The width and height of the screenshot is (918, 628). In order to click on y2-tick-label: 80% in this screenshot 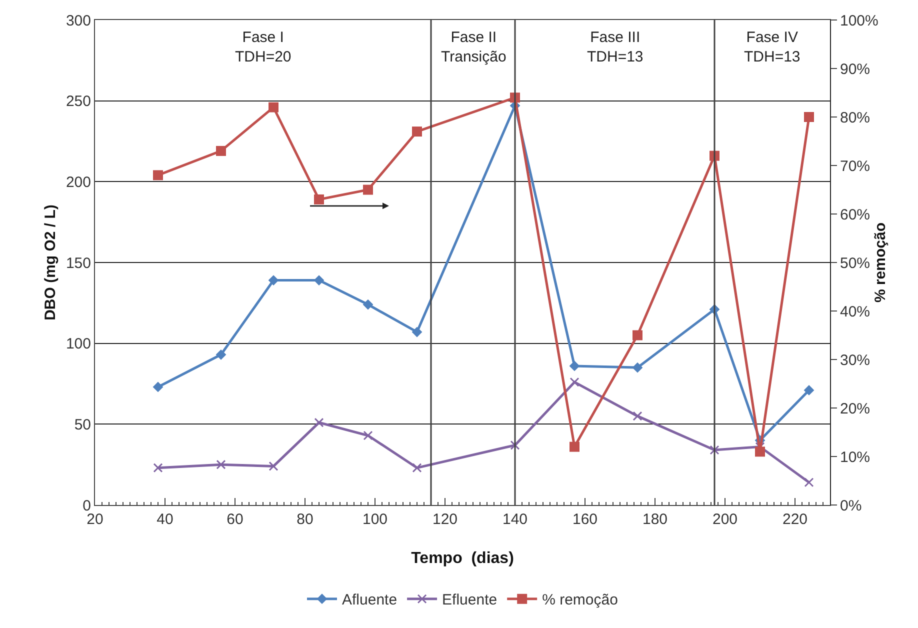, I will do `click(855, 117)`.